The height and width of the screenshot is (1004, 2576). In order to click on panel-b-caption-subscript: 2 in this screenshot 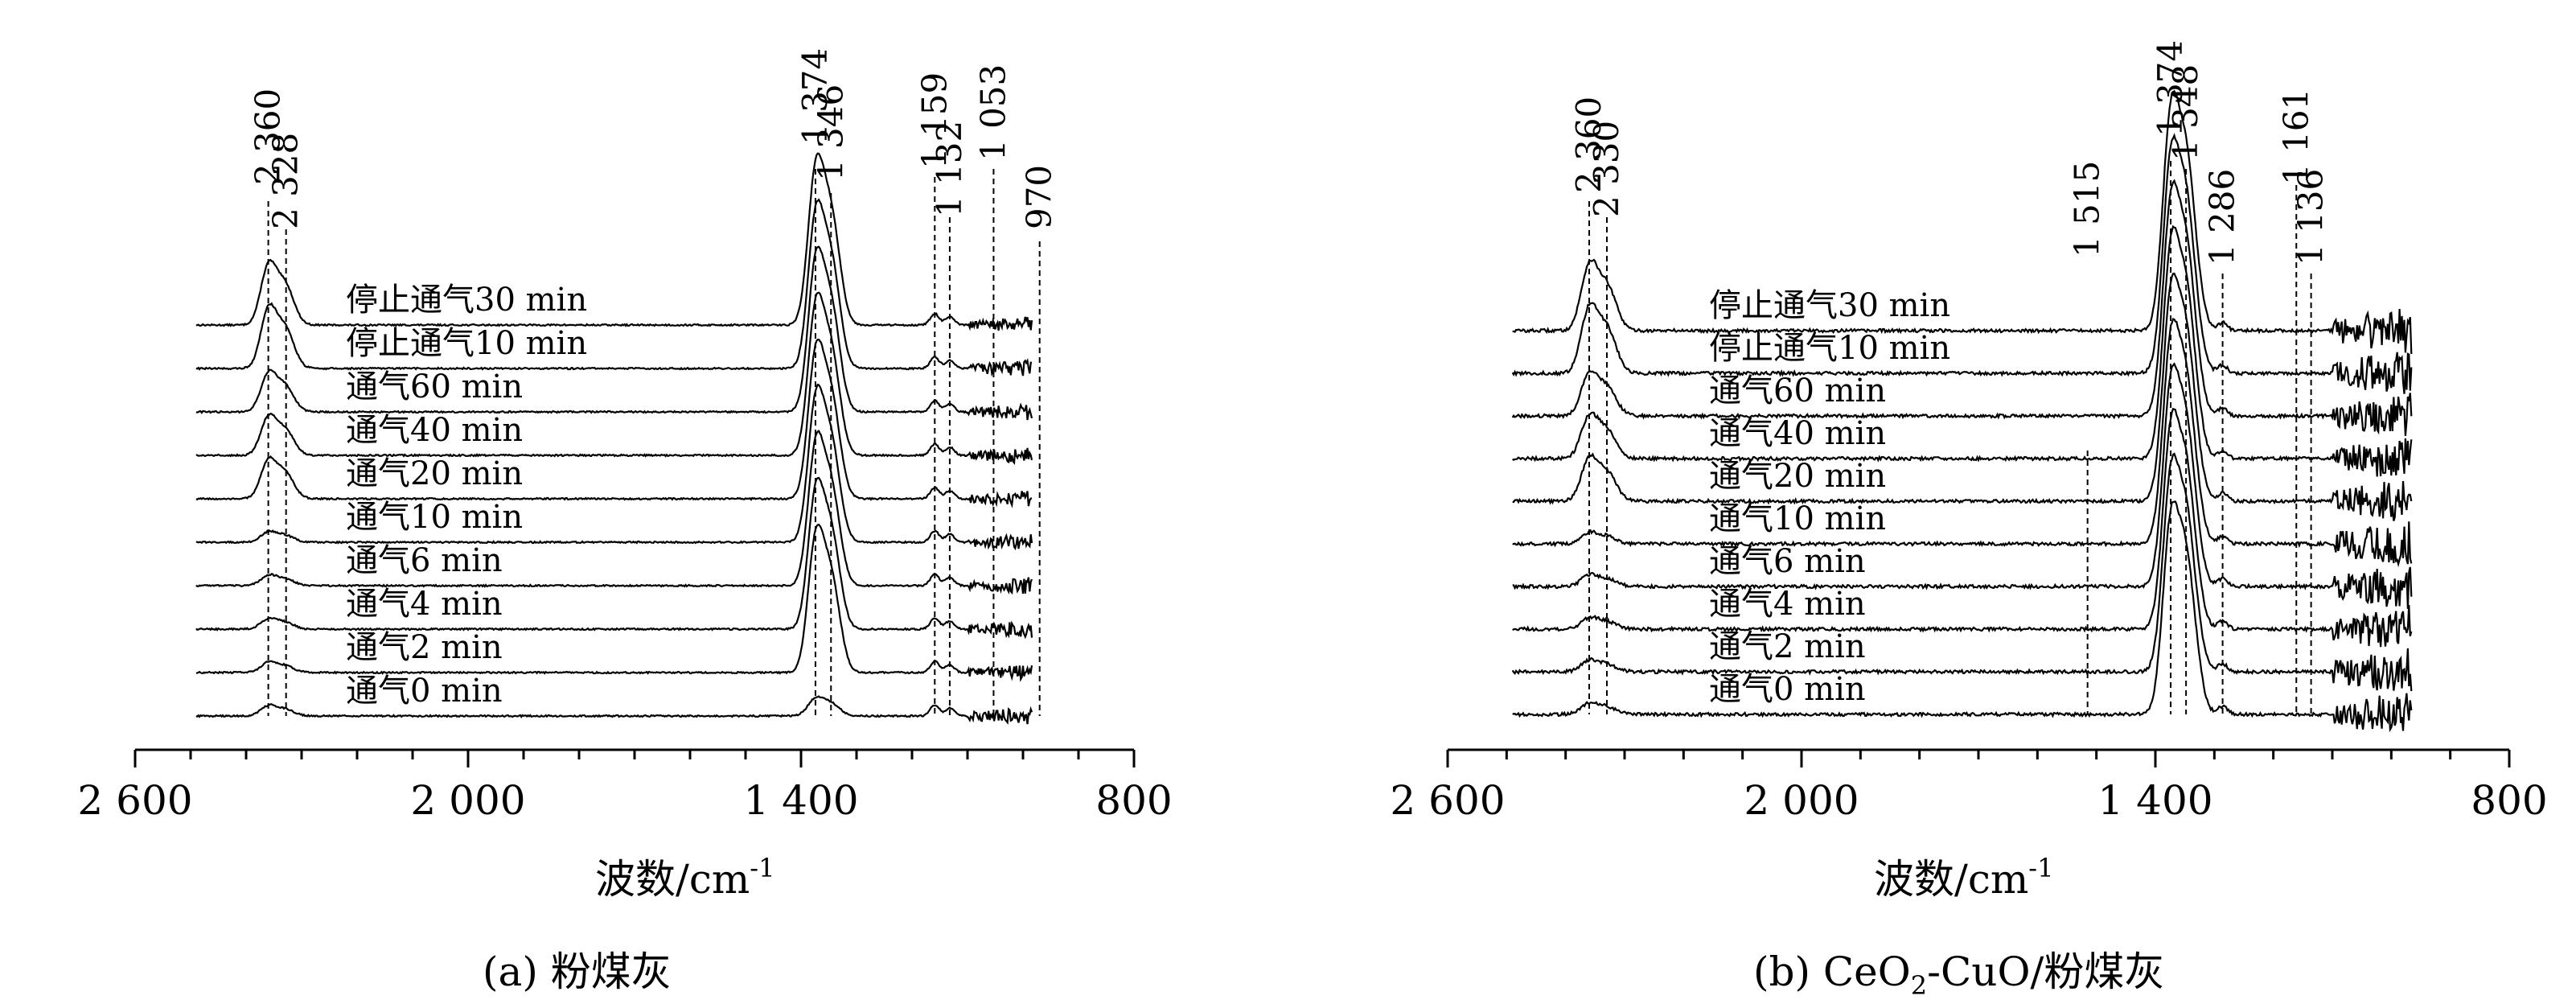, I will do `click(1919, 986)`.